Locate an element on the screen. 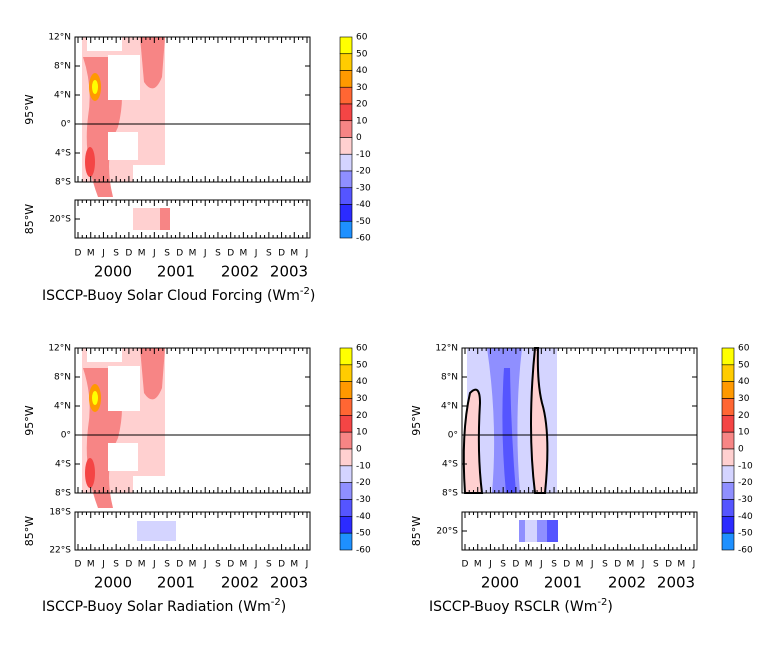  colorbar-label: 20 is located at coordinates (362, 416).